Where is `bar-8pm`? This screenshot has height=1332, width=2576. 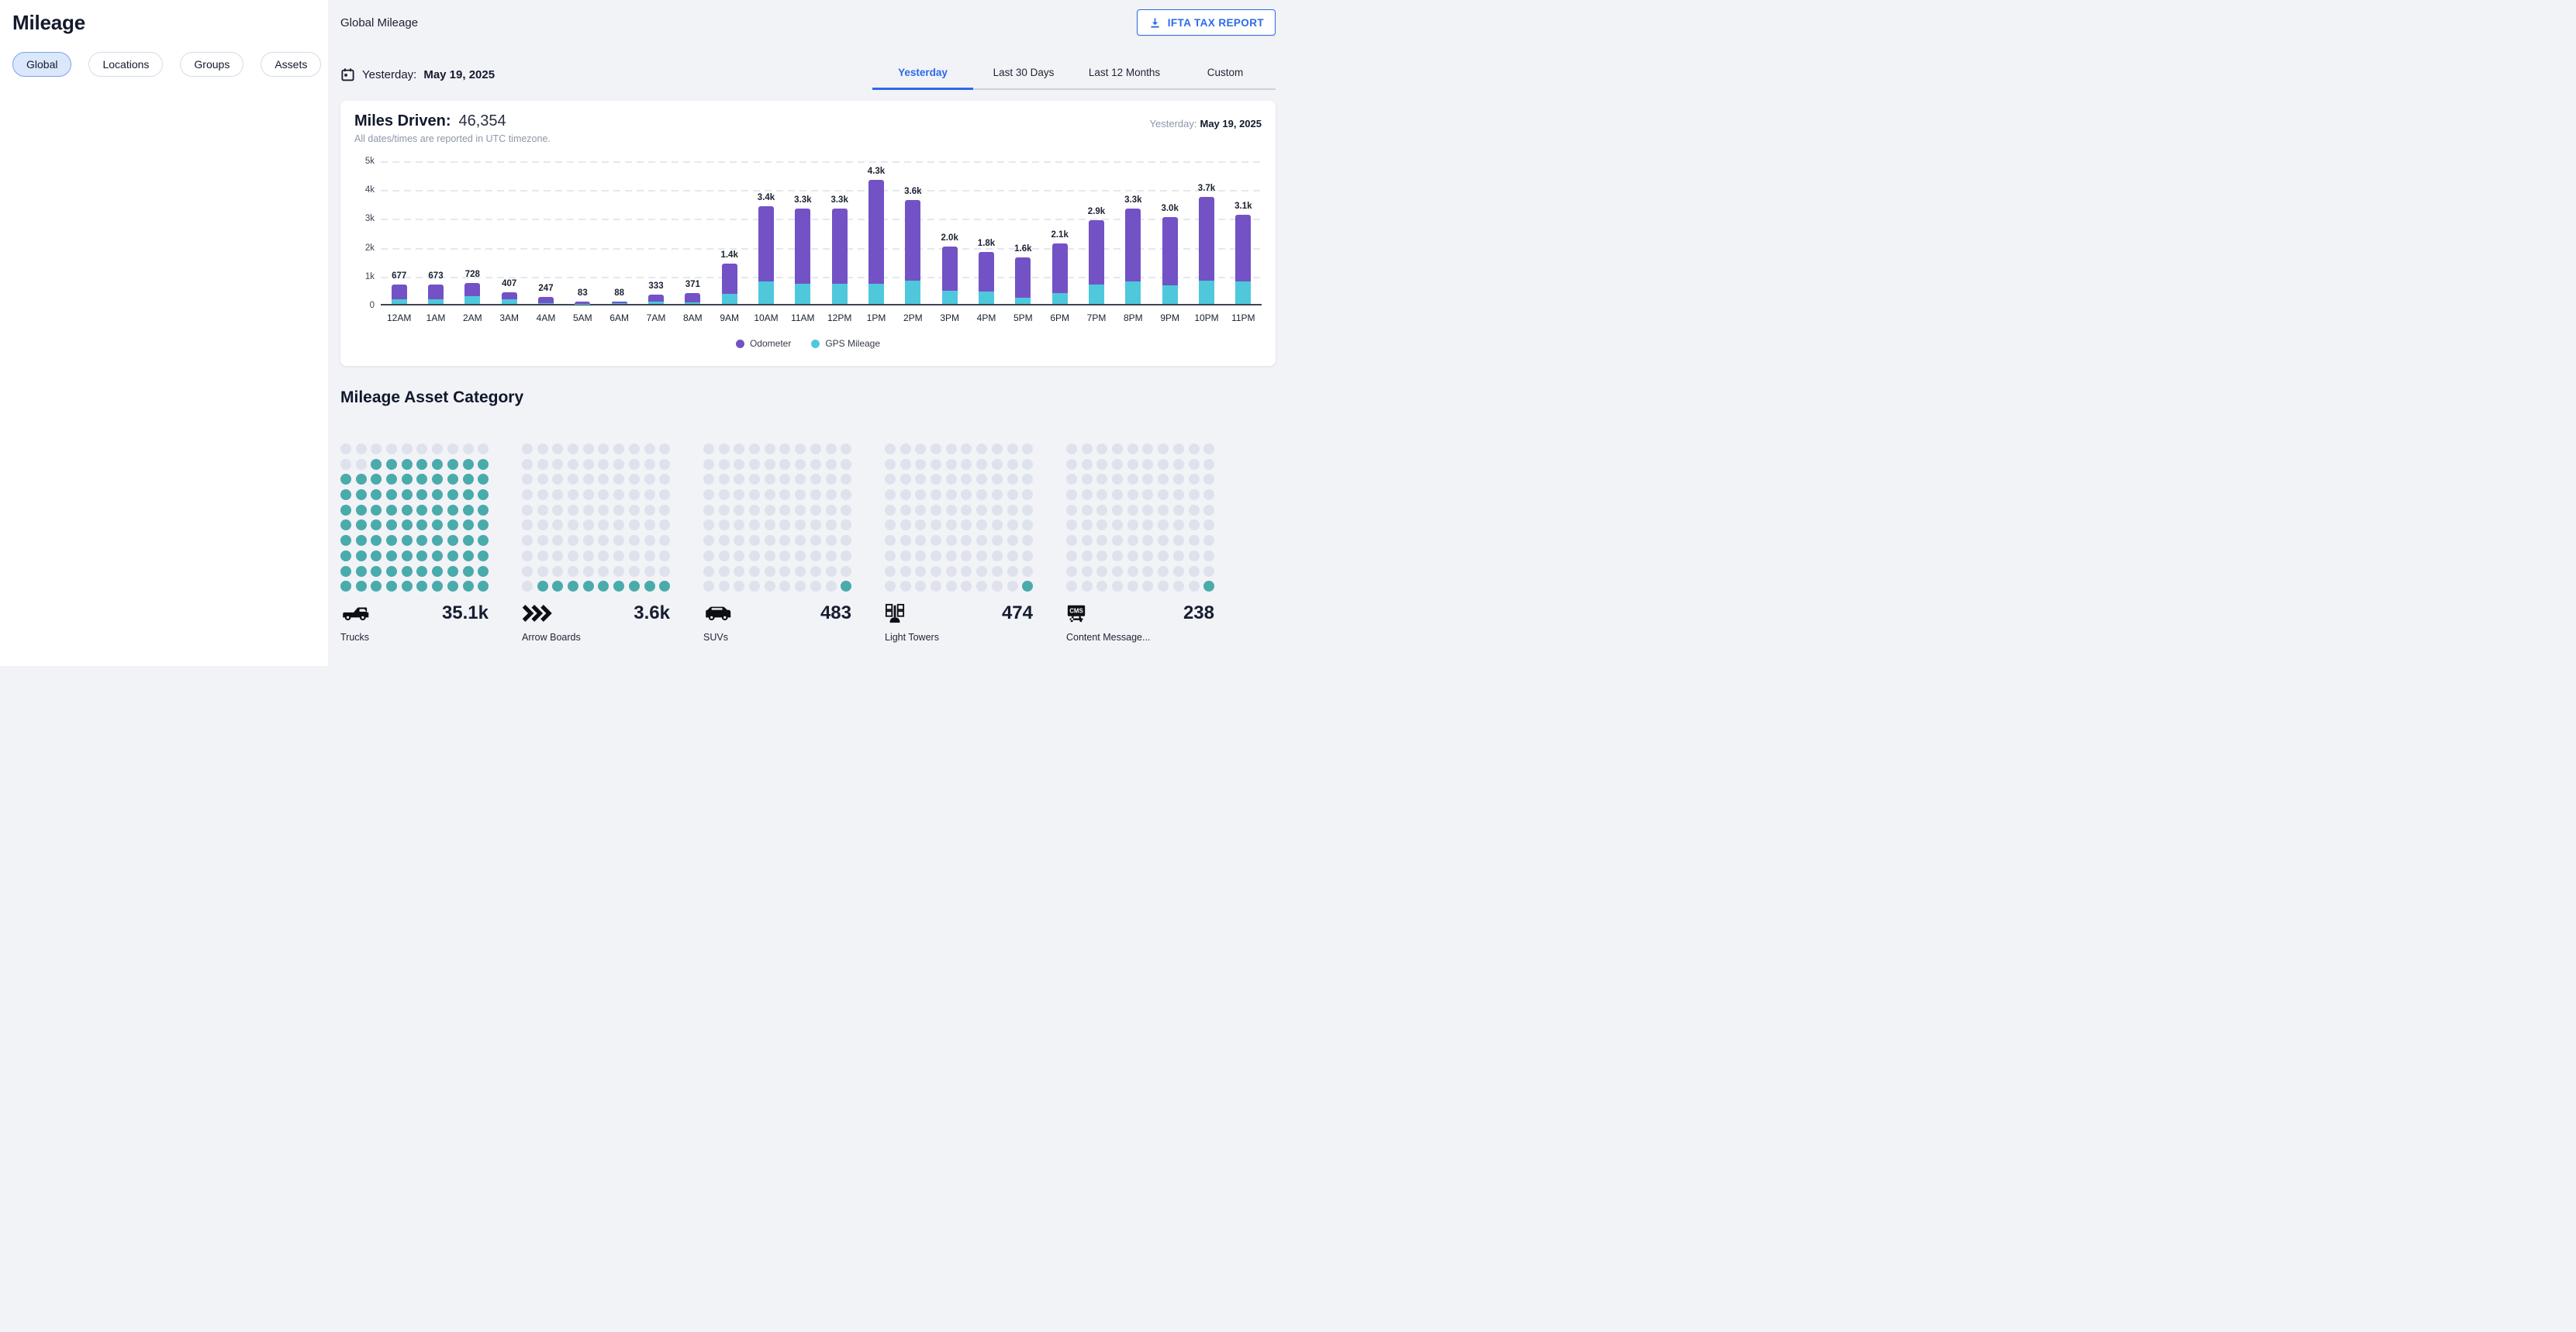 bar-8pm is located at coordinates (1133, 256).